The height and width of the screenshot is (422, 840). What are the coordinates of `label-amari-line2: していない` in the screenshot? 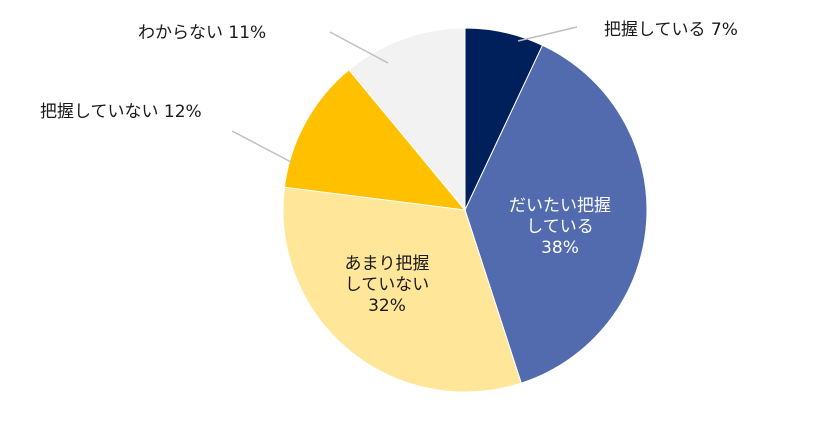 It's located at (387, 285).